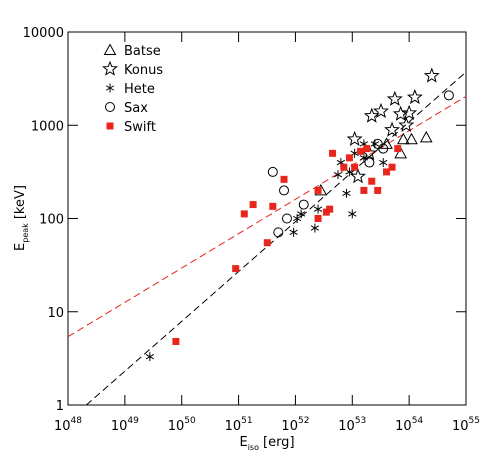 The height and width of the screenshot is (463, 491). I want to click on x-label-main: E, so click(243, 442).